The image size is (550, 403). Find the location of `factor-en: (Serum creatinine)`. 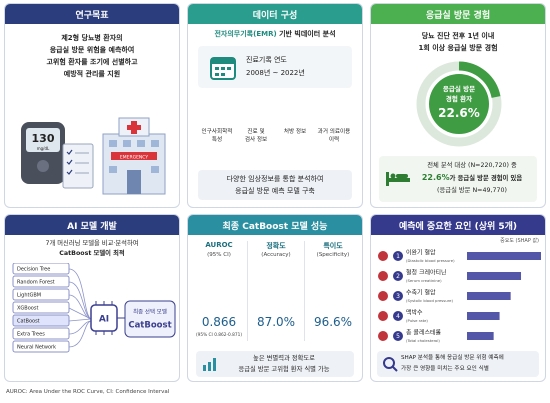

factor-en: (Serum creatinine) is located at coordinates (424, 280).